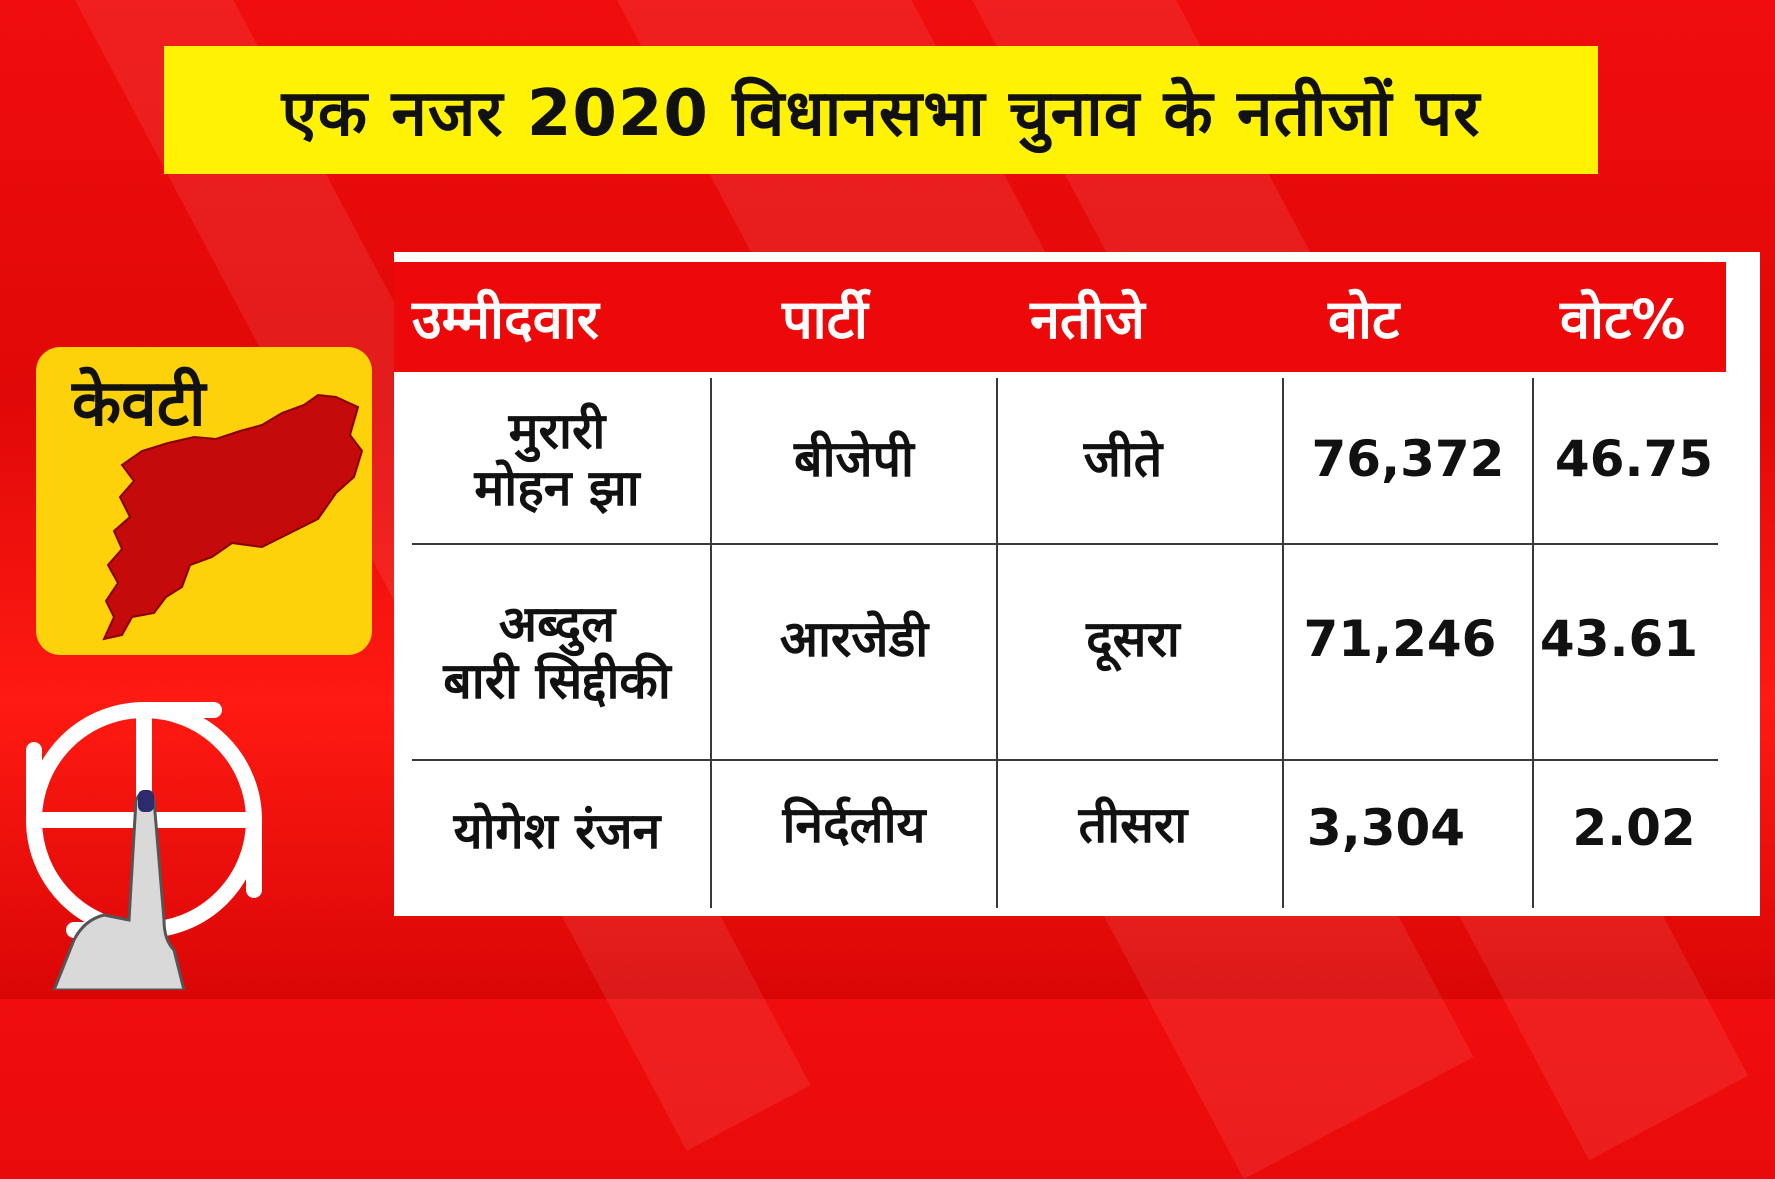  I want to click on column-header-result: नतीजे, so click(1087, 319).